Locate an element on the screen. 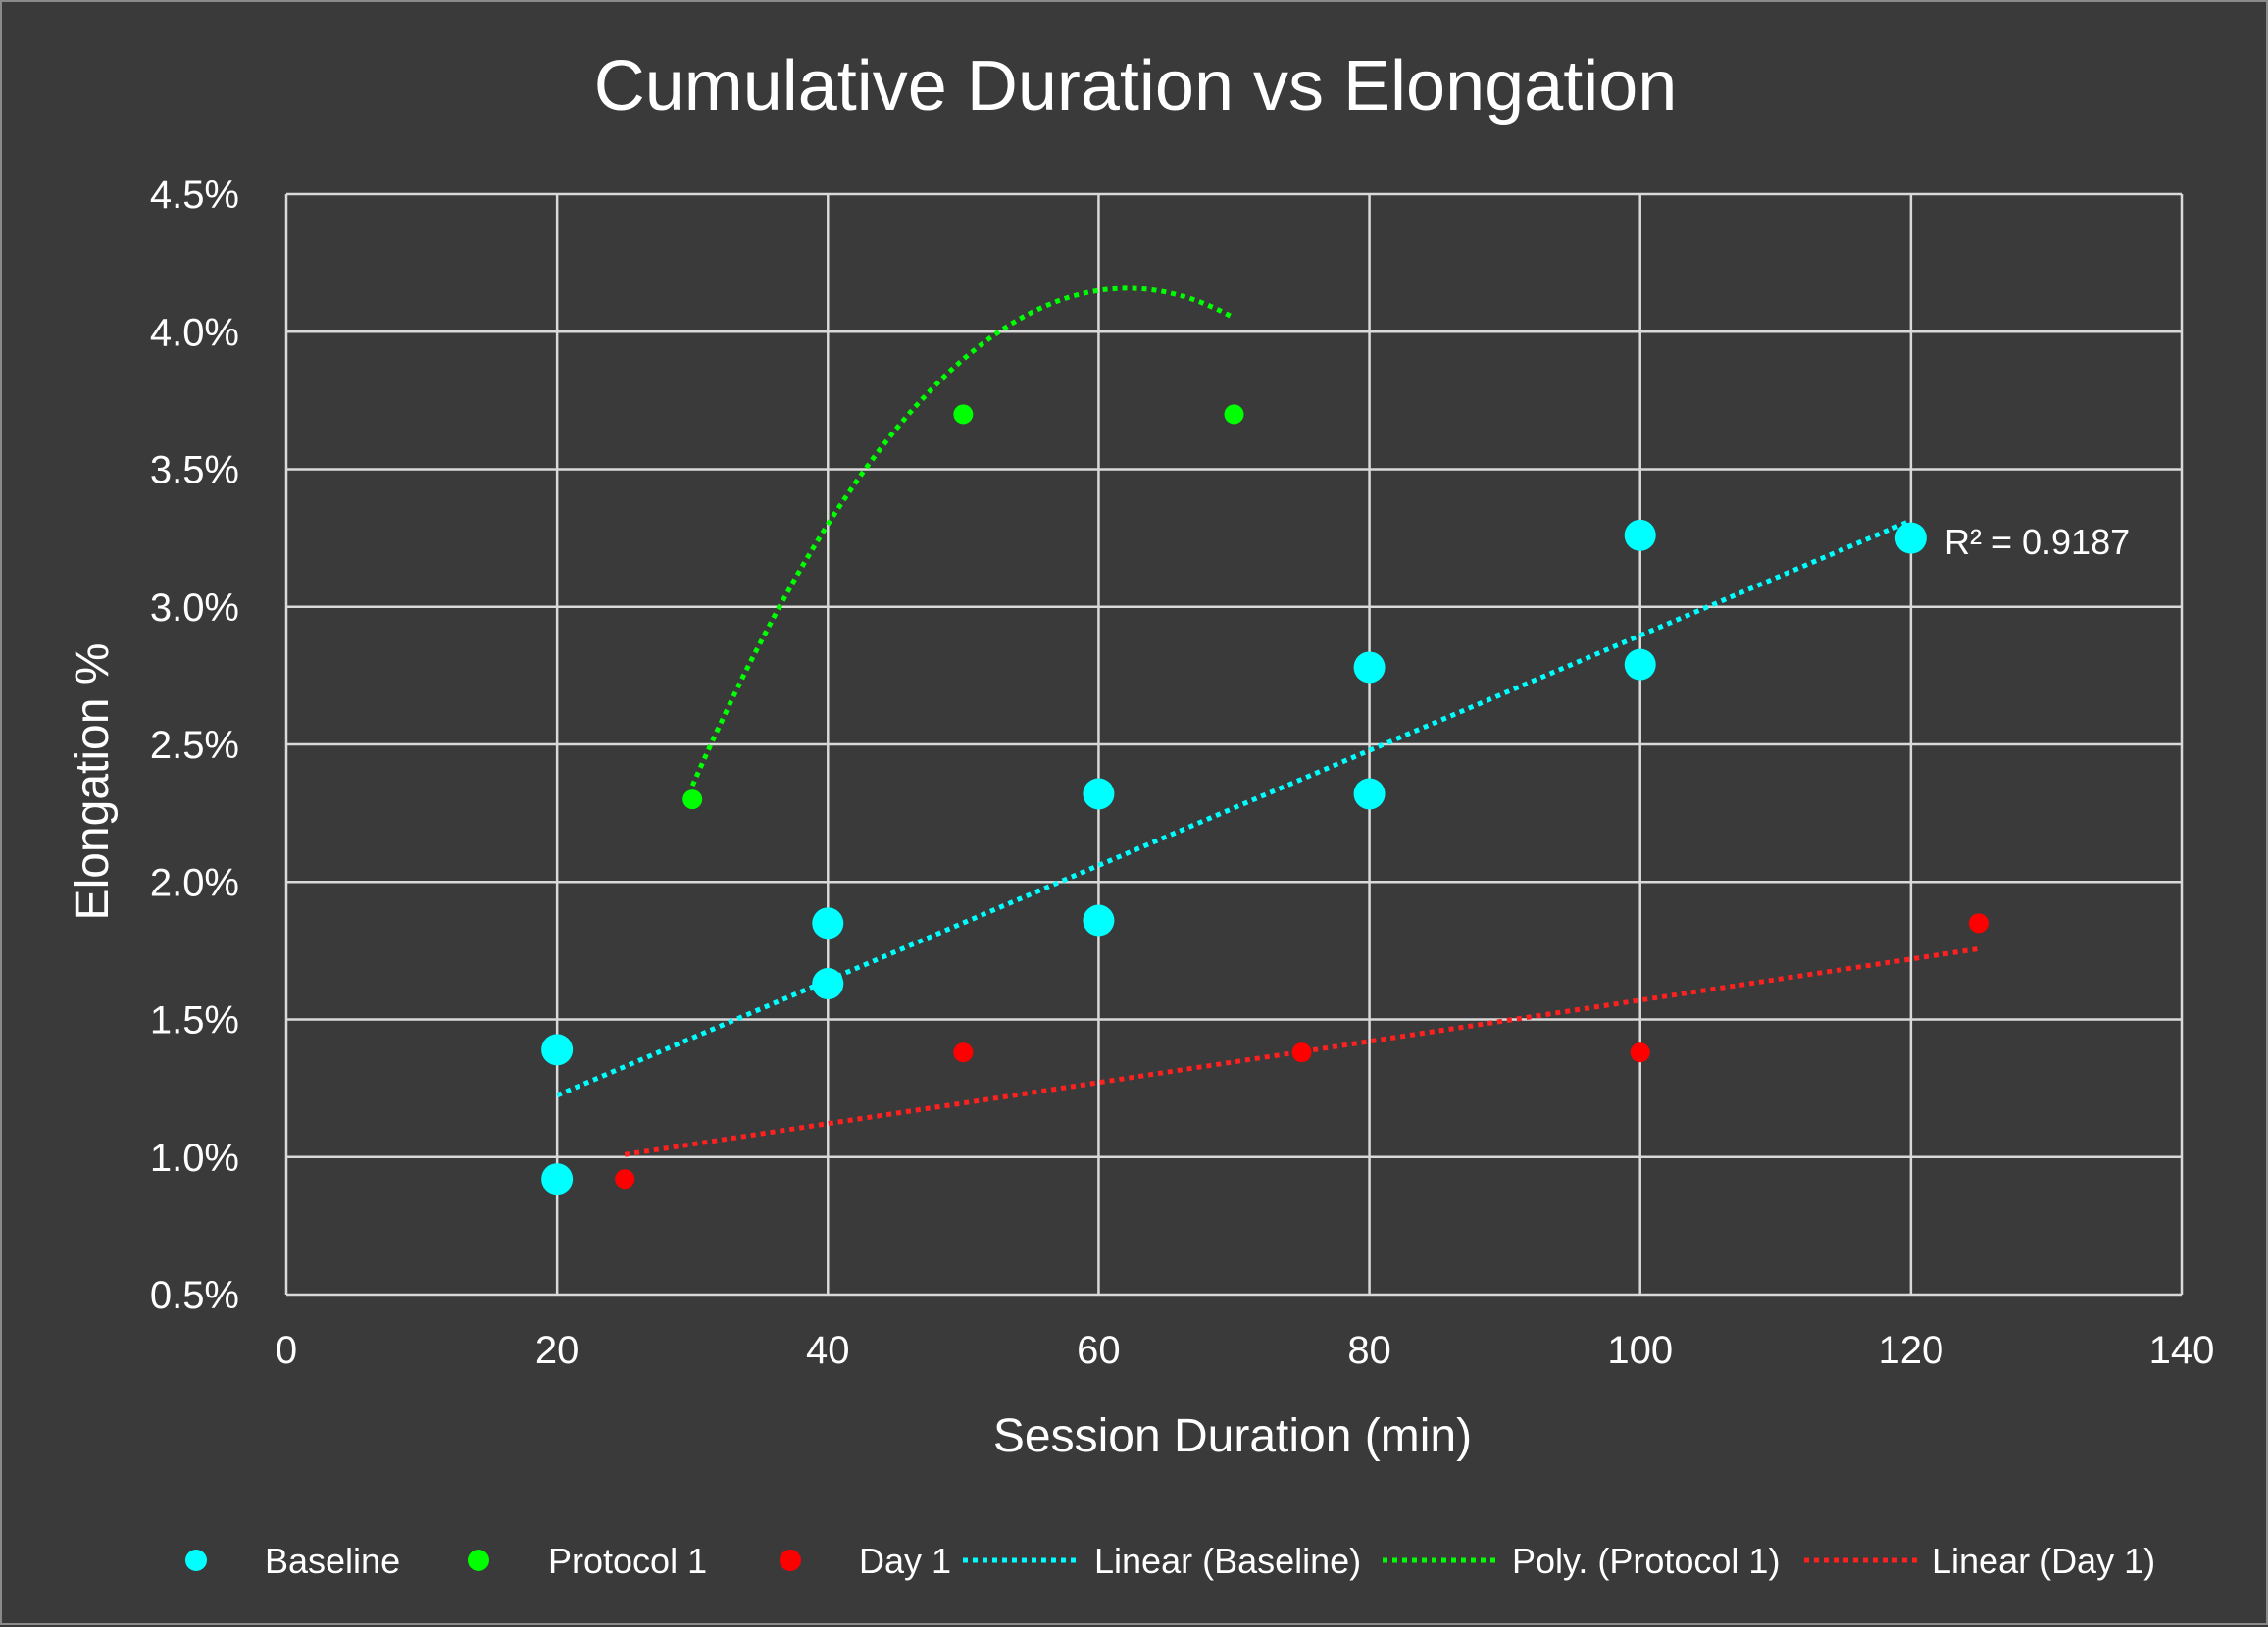 Image resolution: width=2268 pixels, height=1627 pixels. y-tick-label: 4.5% is located at coordinates (194, 195).